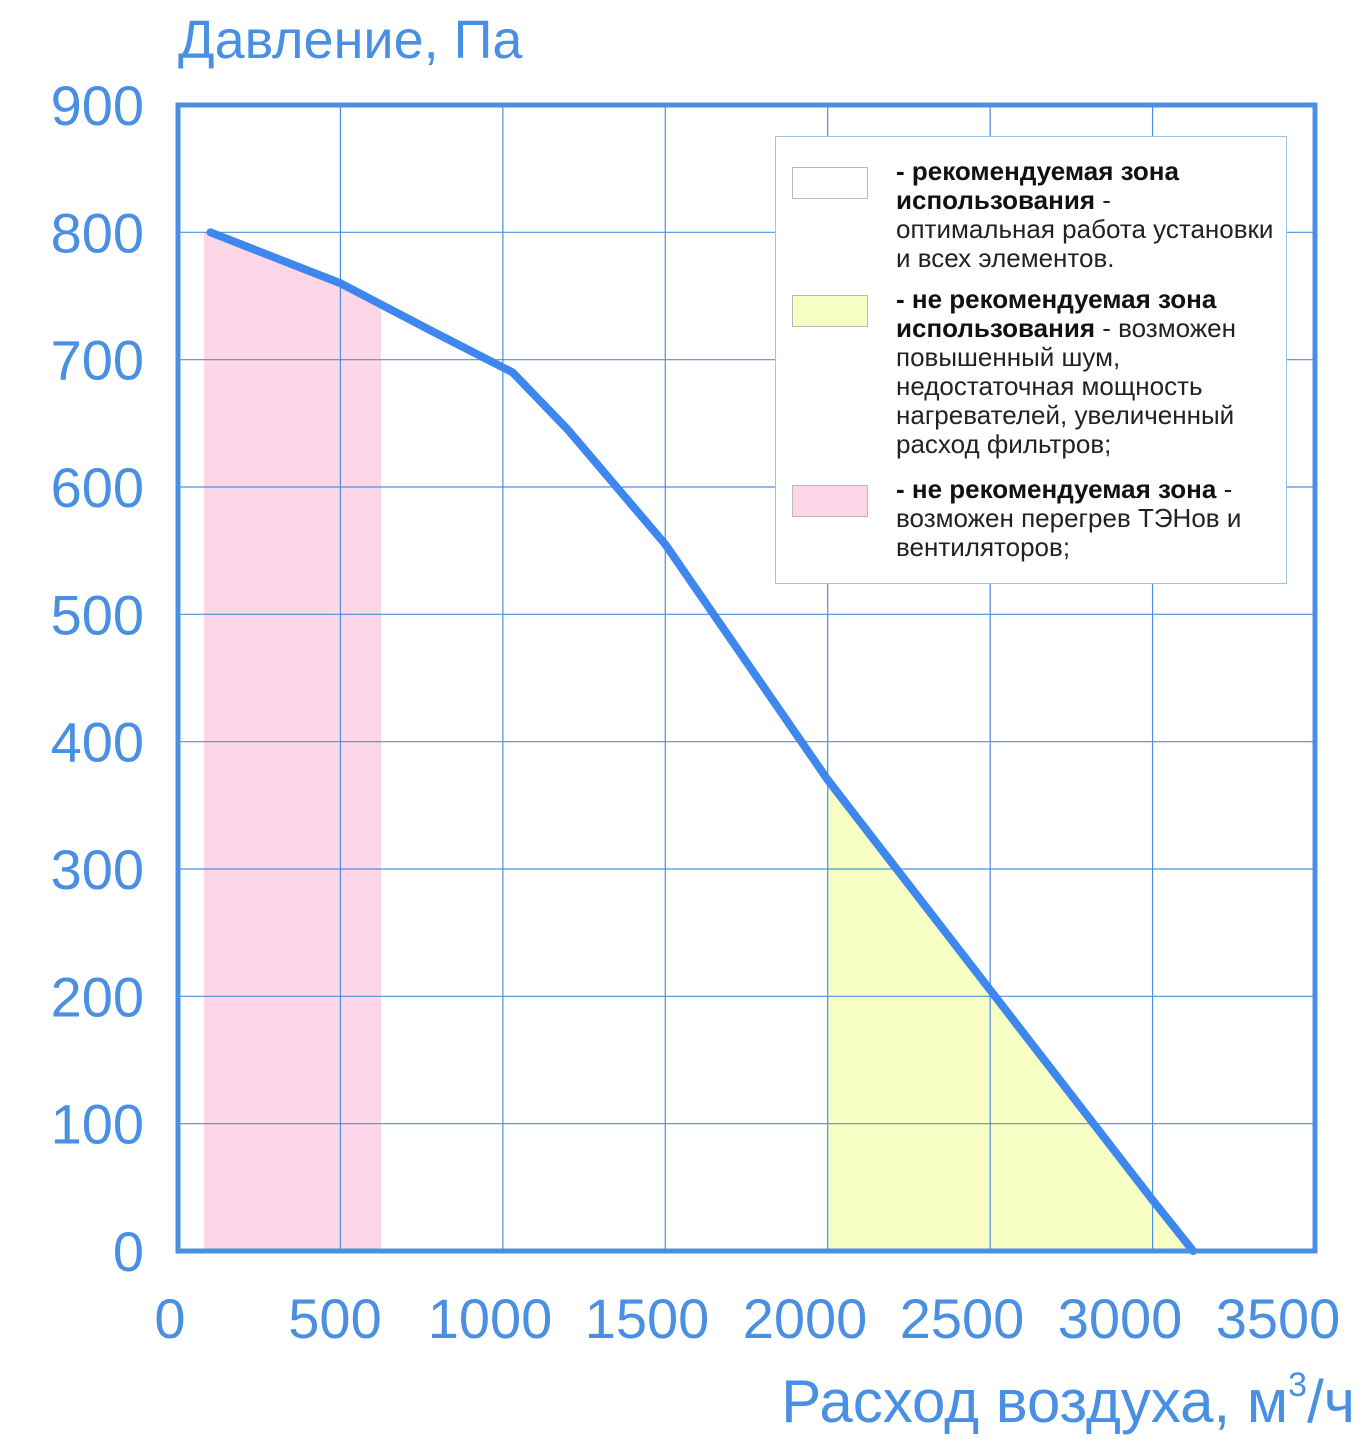 The width and height of the screenshot is (1370, 1453). I want to click on y-tick-label: 800, so click(97, 232).